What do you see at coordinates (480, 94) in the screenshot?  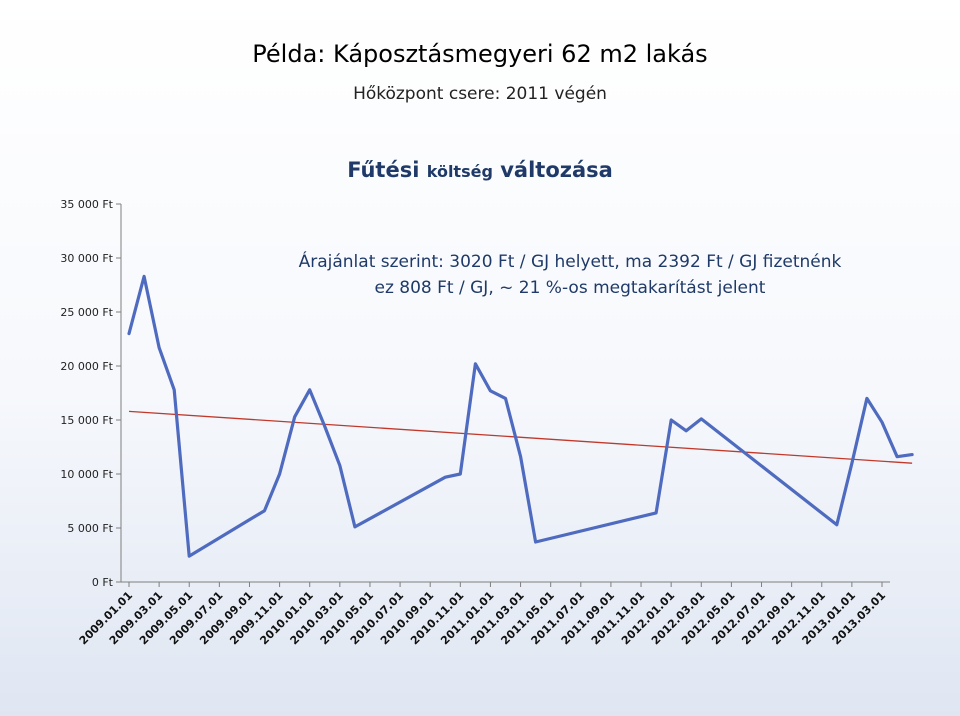 I see `page-subtitle: Hőközpont csere: 2011 végén` at bounding box center [480, 94].